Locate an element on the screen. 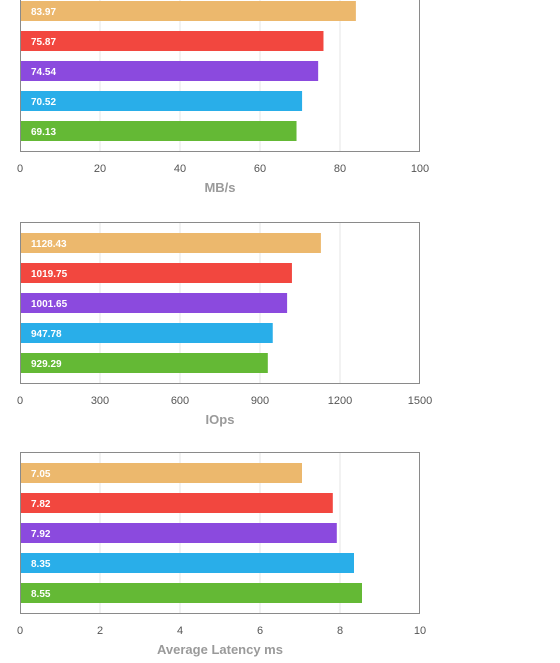 The image size is (560, 663). x-tick-label: 1500 is located at coordinates (420, 401).